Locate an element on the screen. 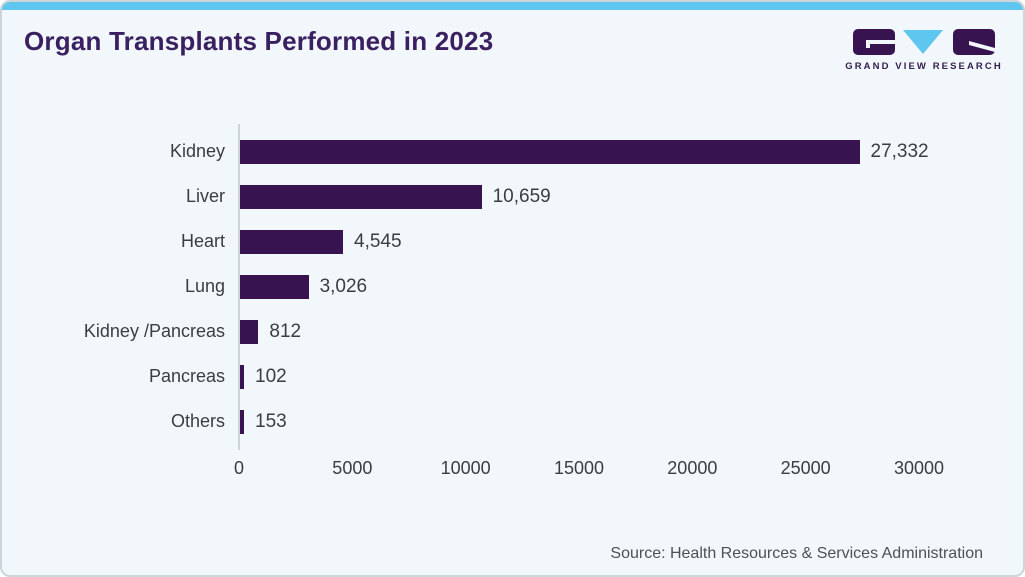 The width and height of the screenshot is (1025, 577). bar-row: Others 153 is located at coordinates (512, 421).